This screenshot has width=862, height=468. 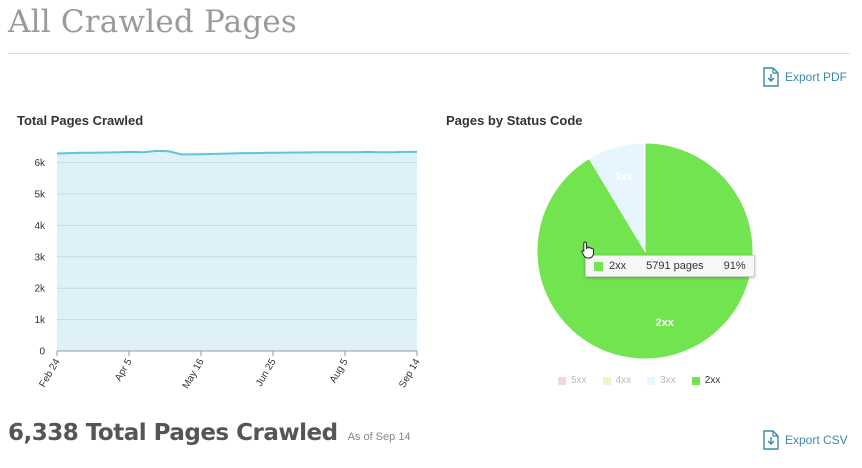 I want to click on legend-swatch-4xx, so click(x=606, y=380).